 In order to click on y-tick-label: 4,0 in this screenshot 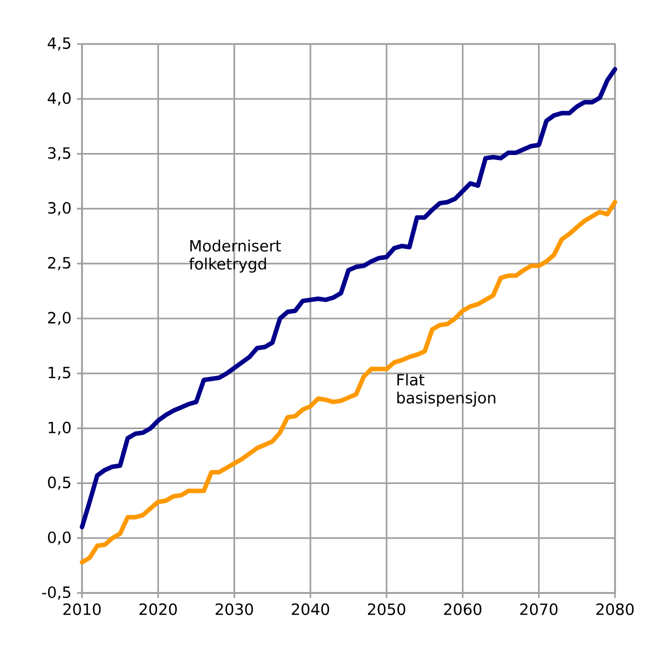, I will do `click(59, 99)`.